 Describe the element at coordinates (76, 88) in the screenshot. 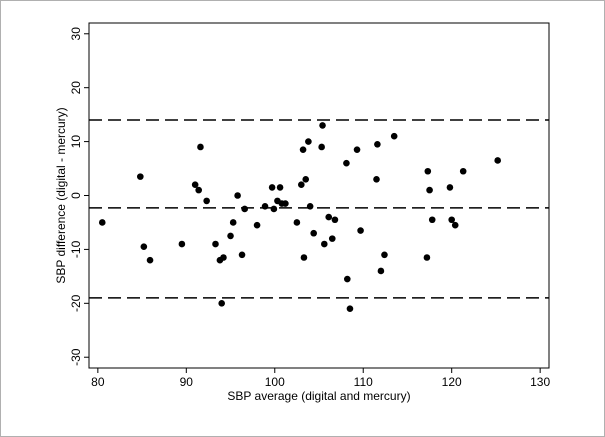

I see `y-tick-label: 20` at that location.